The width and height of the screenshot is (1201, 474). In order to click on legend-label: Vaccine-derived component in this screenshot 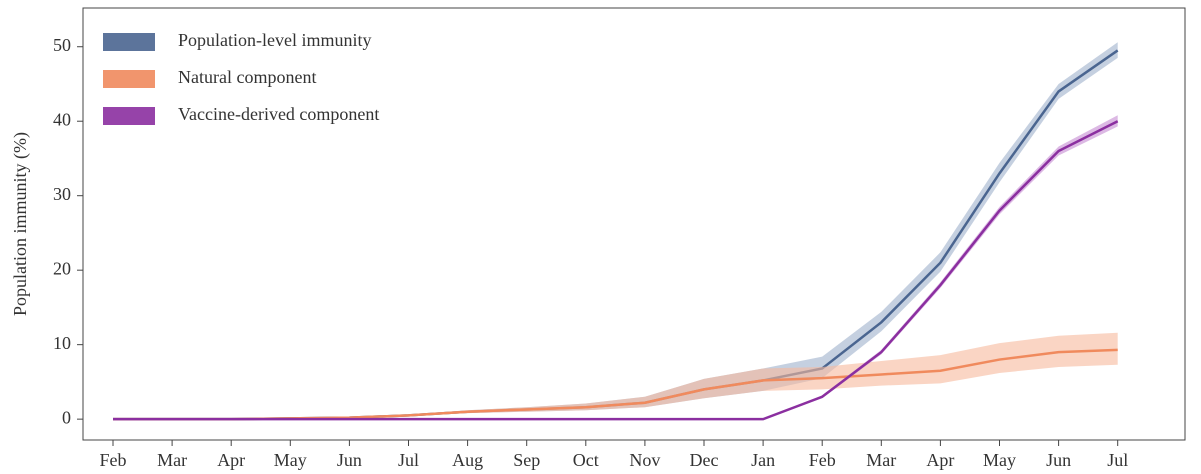, I will do `click(278, 114)`.